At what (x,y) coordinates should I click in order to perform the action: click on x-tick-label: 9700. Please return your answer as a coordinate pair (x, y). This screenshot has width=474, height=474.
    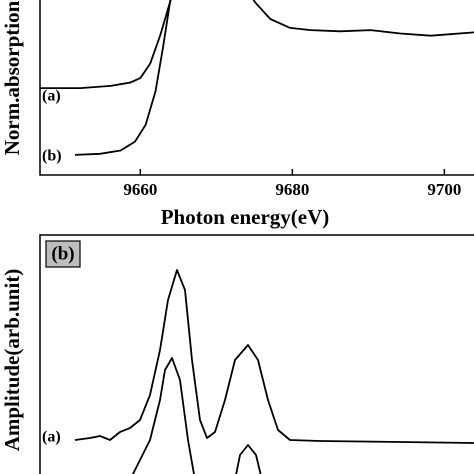
    Looking at the image, I should click on (444, 189).